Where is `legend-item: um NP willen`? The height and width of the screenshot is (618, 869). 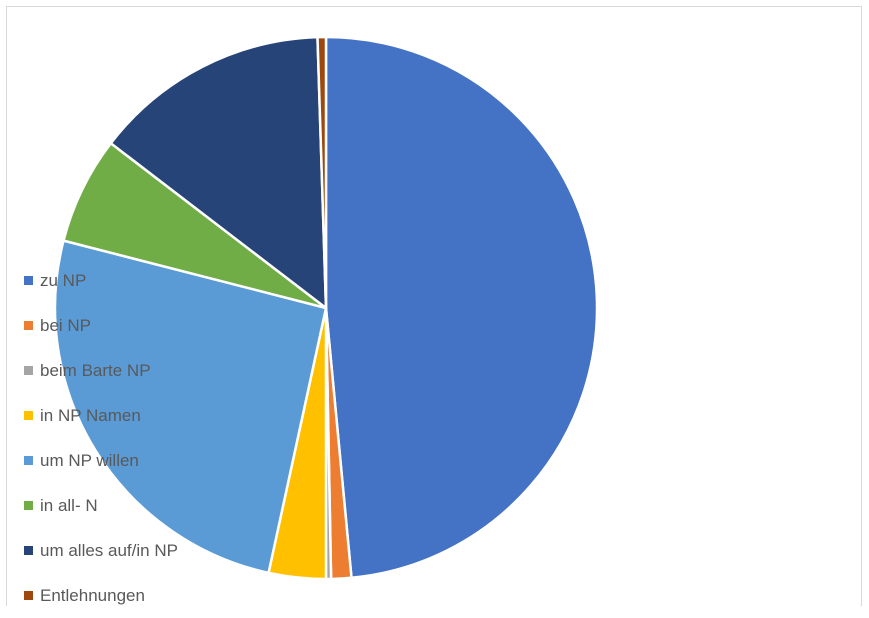
legend-item: um NP willen is located at coordinates (101, 460).